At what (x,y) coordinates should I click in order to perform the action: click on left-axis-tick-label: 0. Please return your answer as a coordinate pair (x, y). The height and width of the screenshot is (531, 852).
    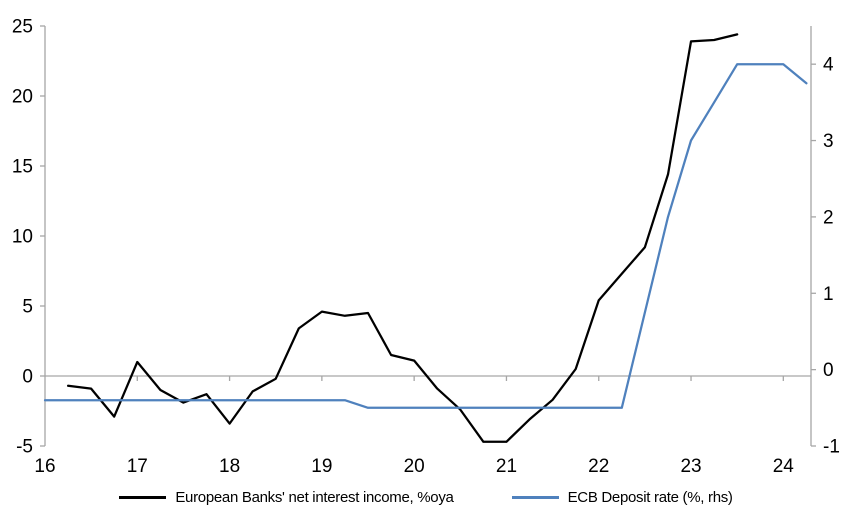
    Looking at the image, I should click on (27, 377).